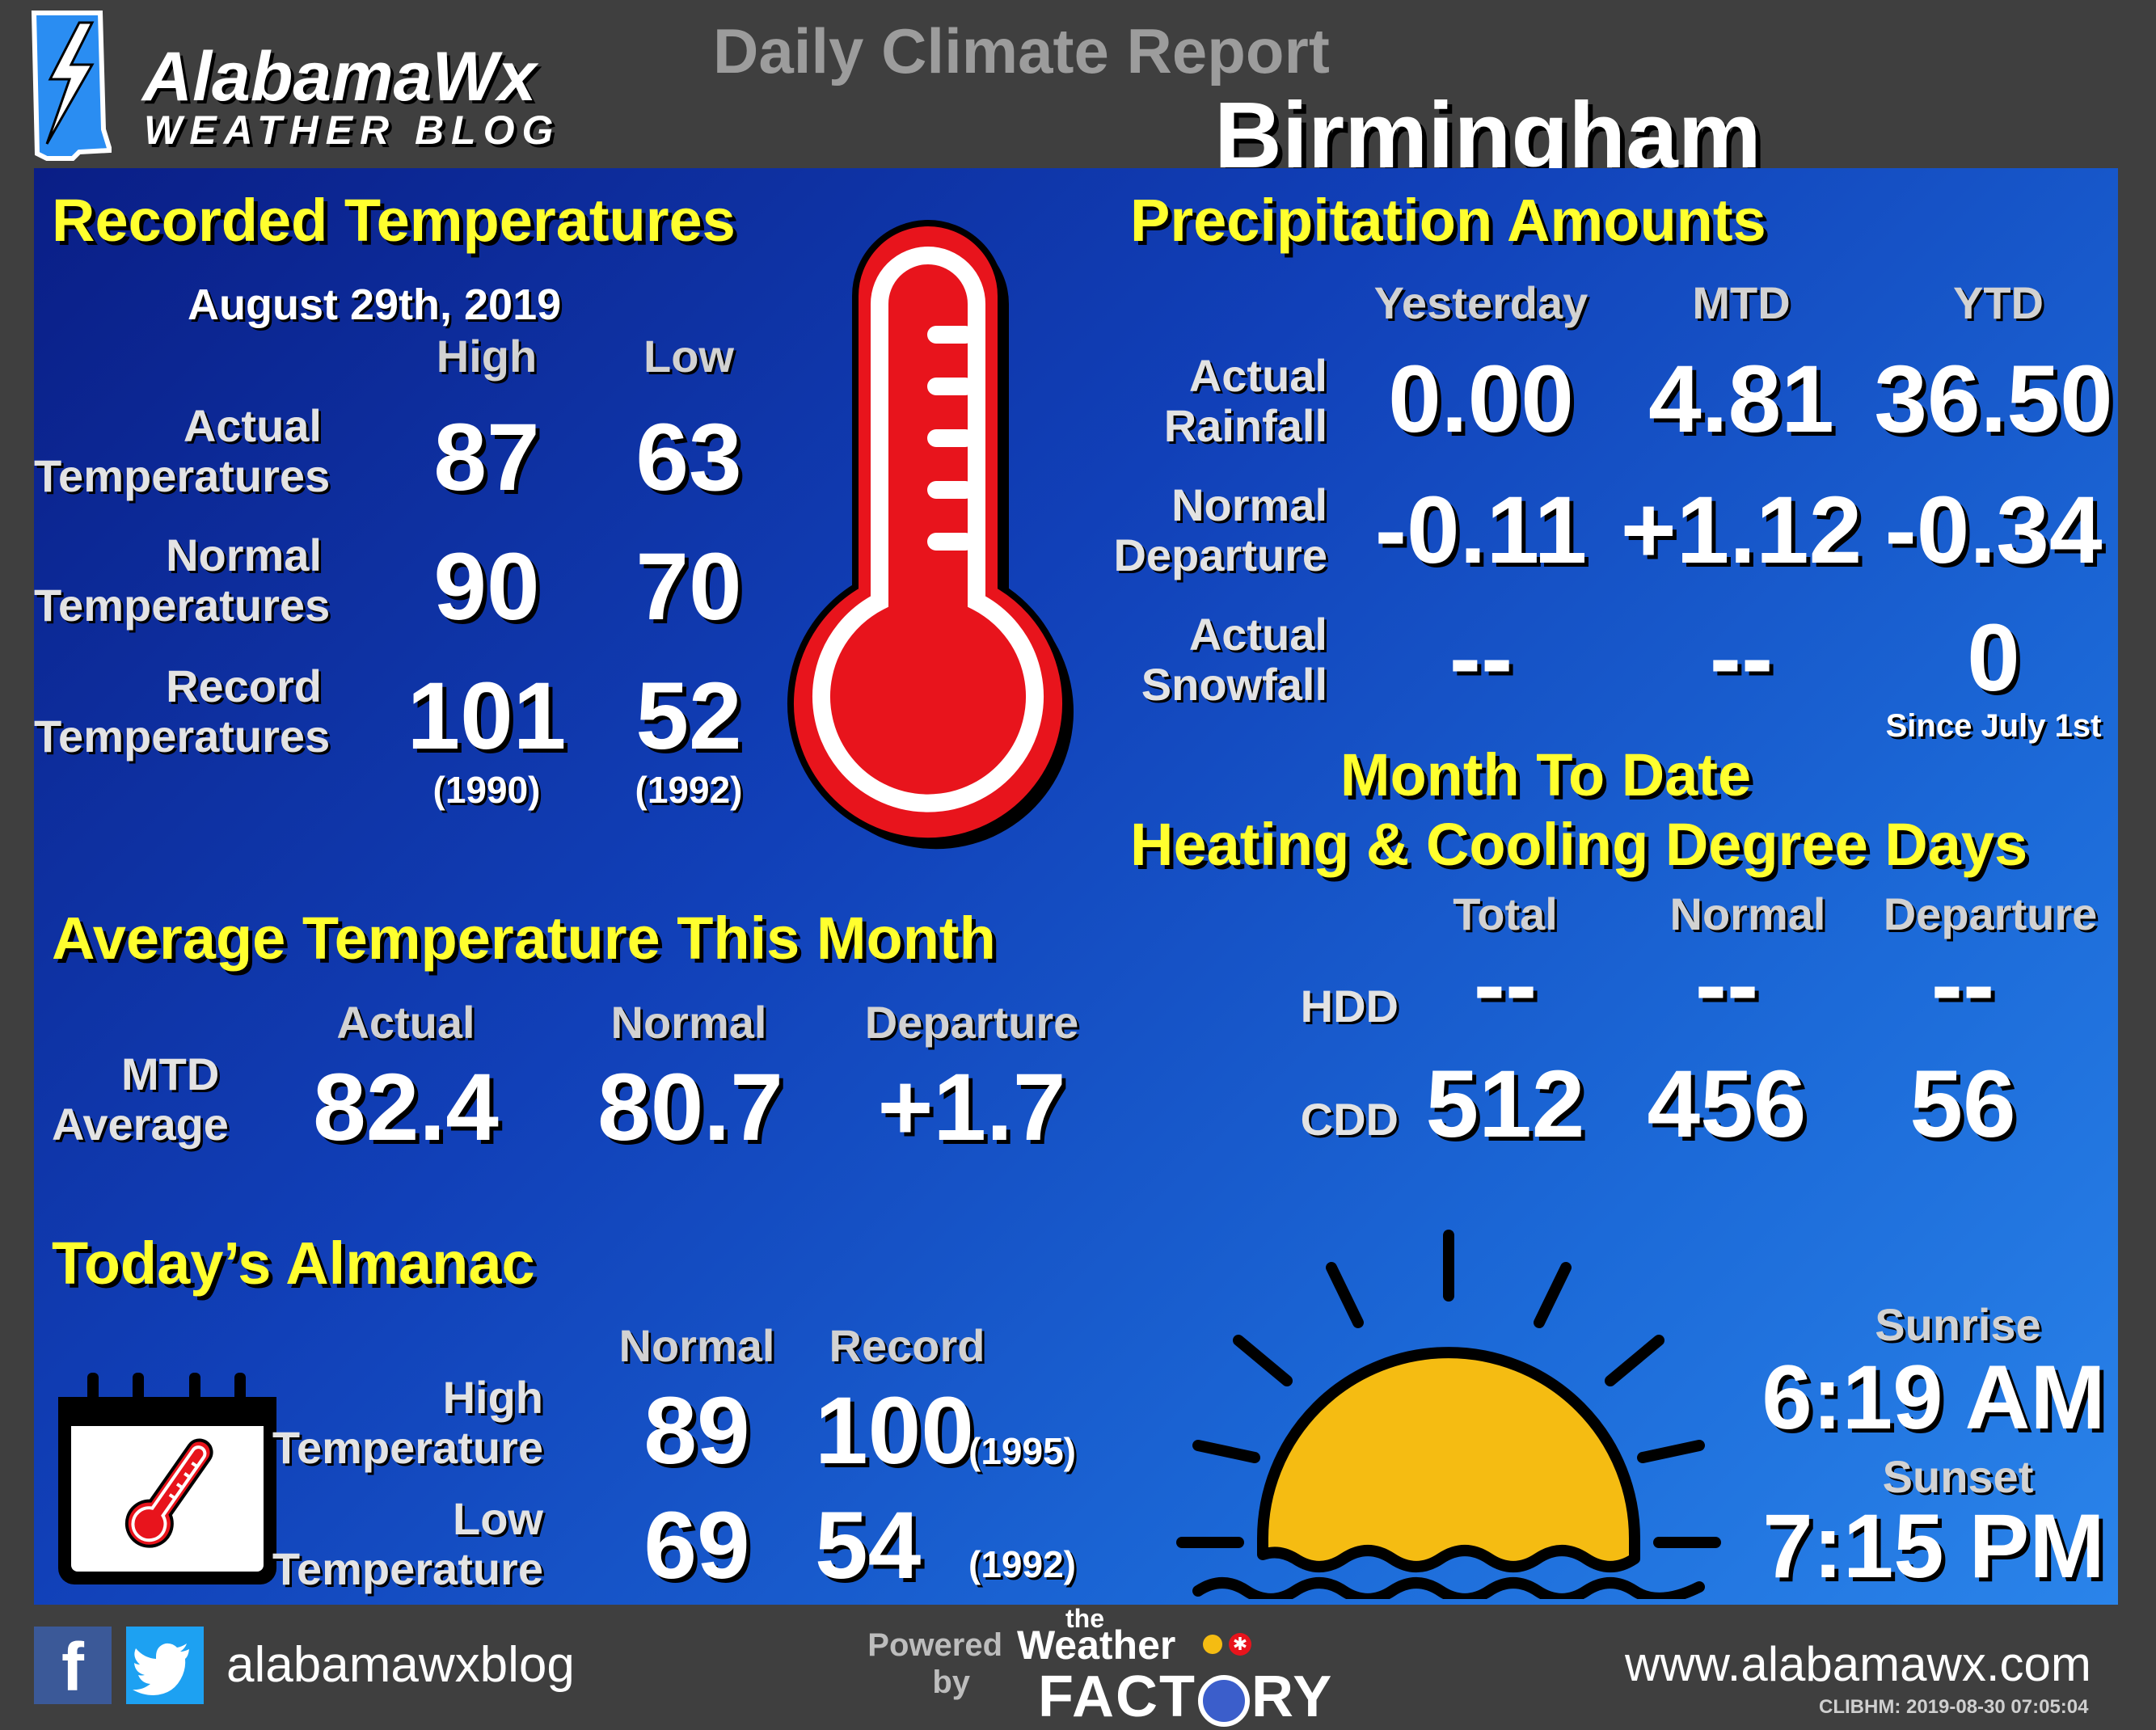 The image size is (2156, 1730). Describe the element at coordinates (1958, 1324) in the screenshot. I see `sunrise-label: Sunrise` at that location.